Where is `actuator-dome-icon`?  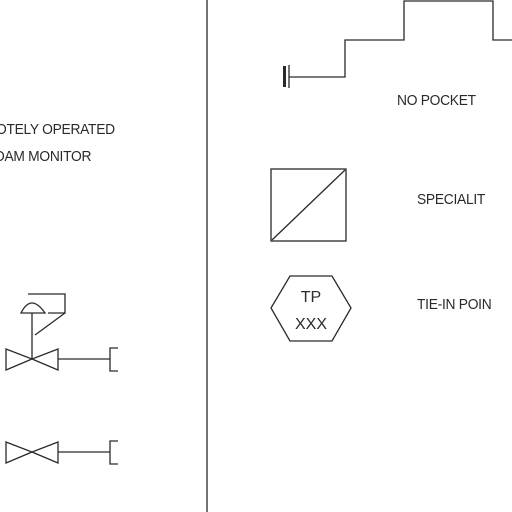
actuator-dome-icon is located at coordinates (33, 308).